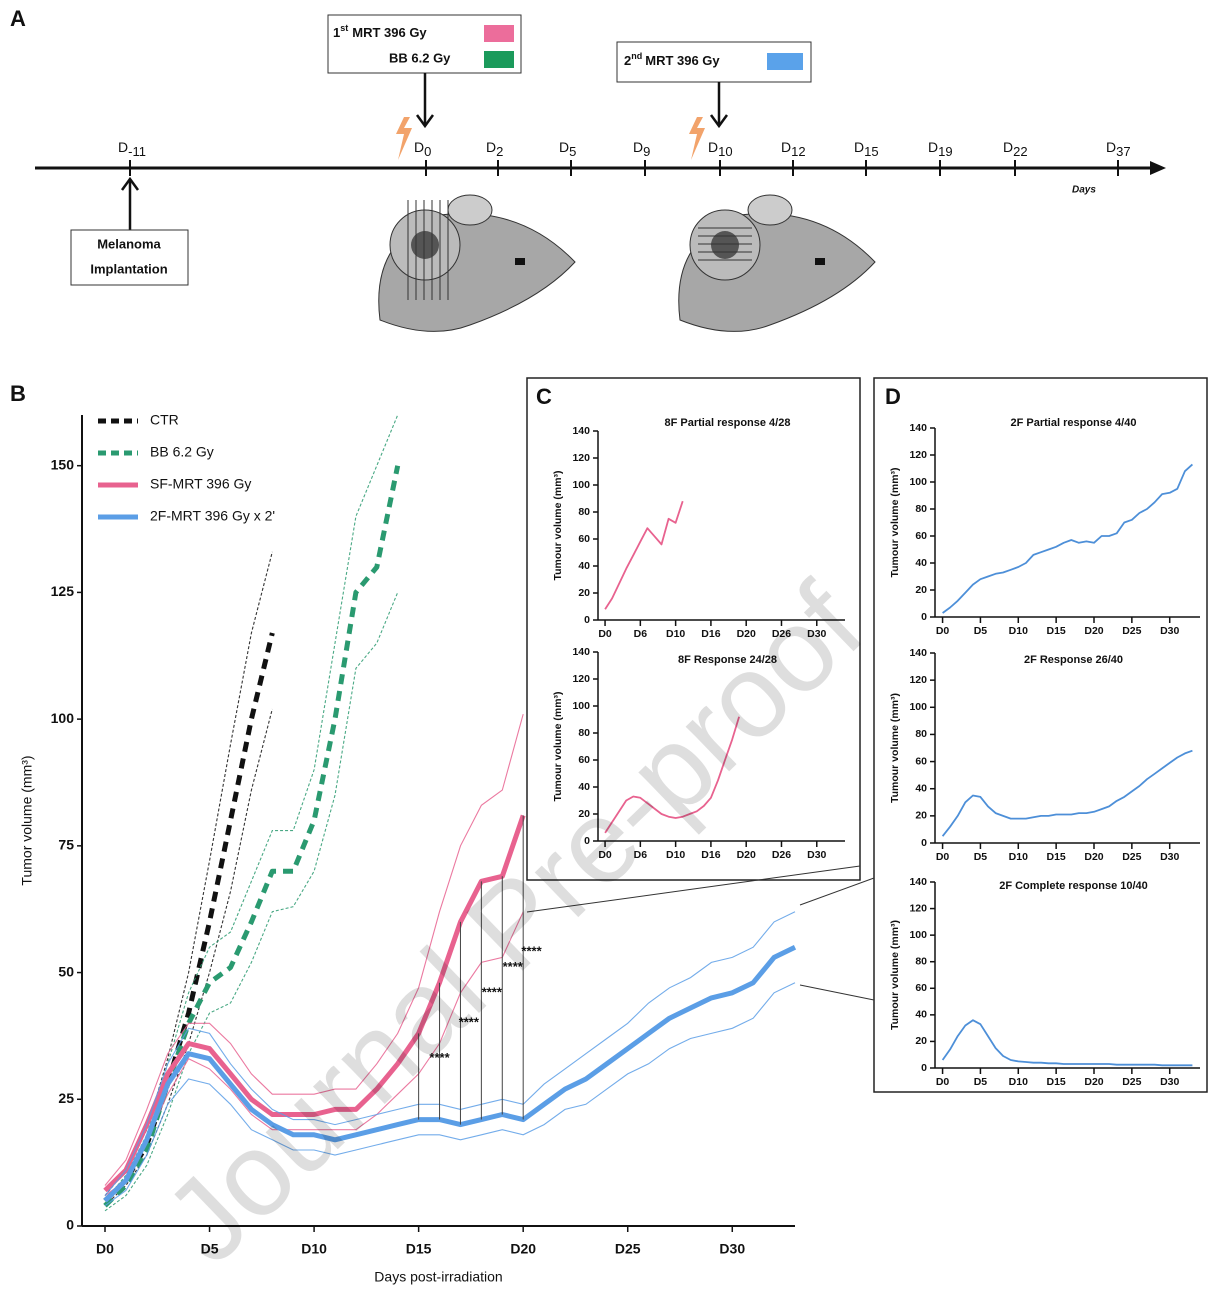 This screenshot has width=1208, height=1292. What do you see at coordinates (798, 151) in the screenshot?
I see `day-number: 12` at bounding box center [798, 151].